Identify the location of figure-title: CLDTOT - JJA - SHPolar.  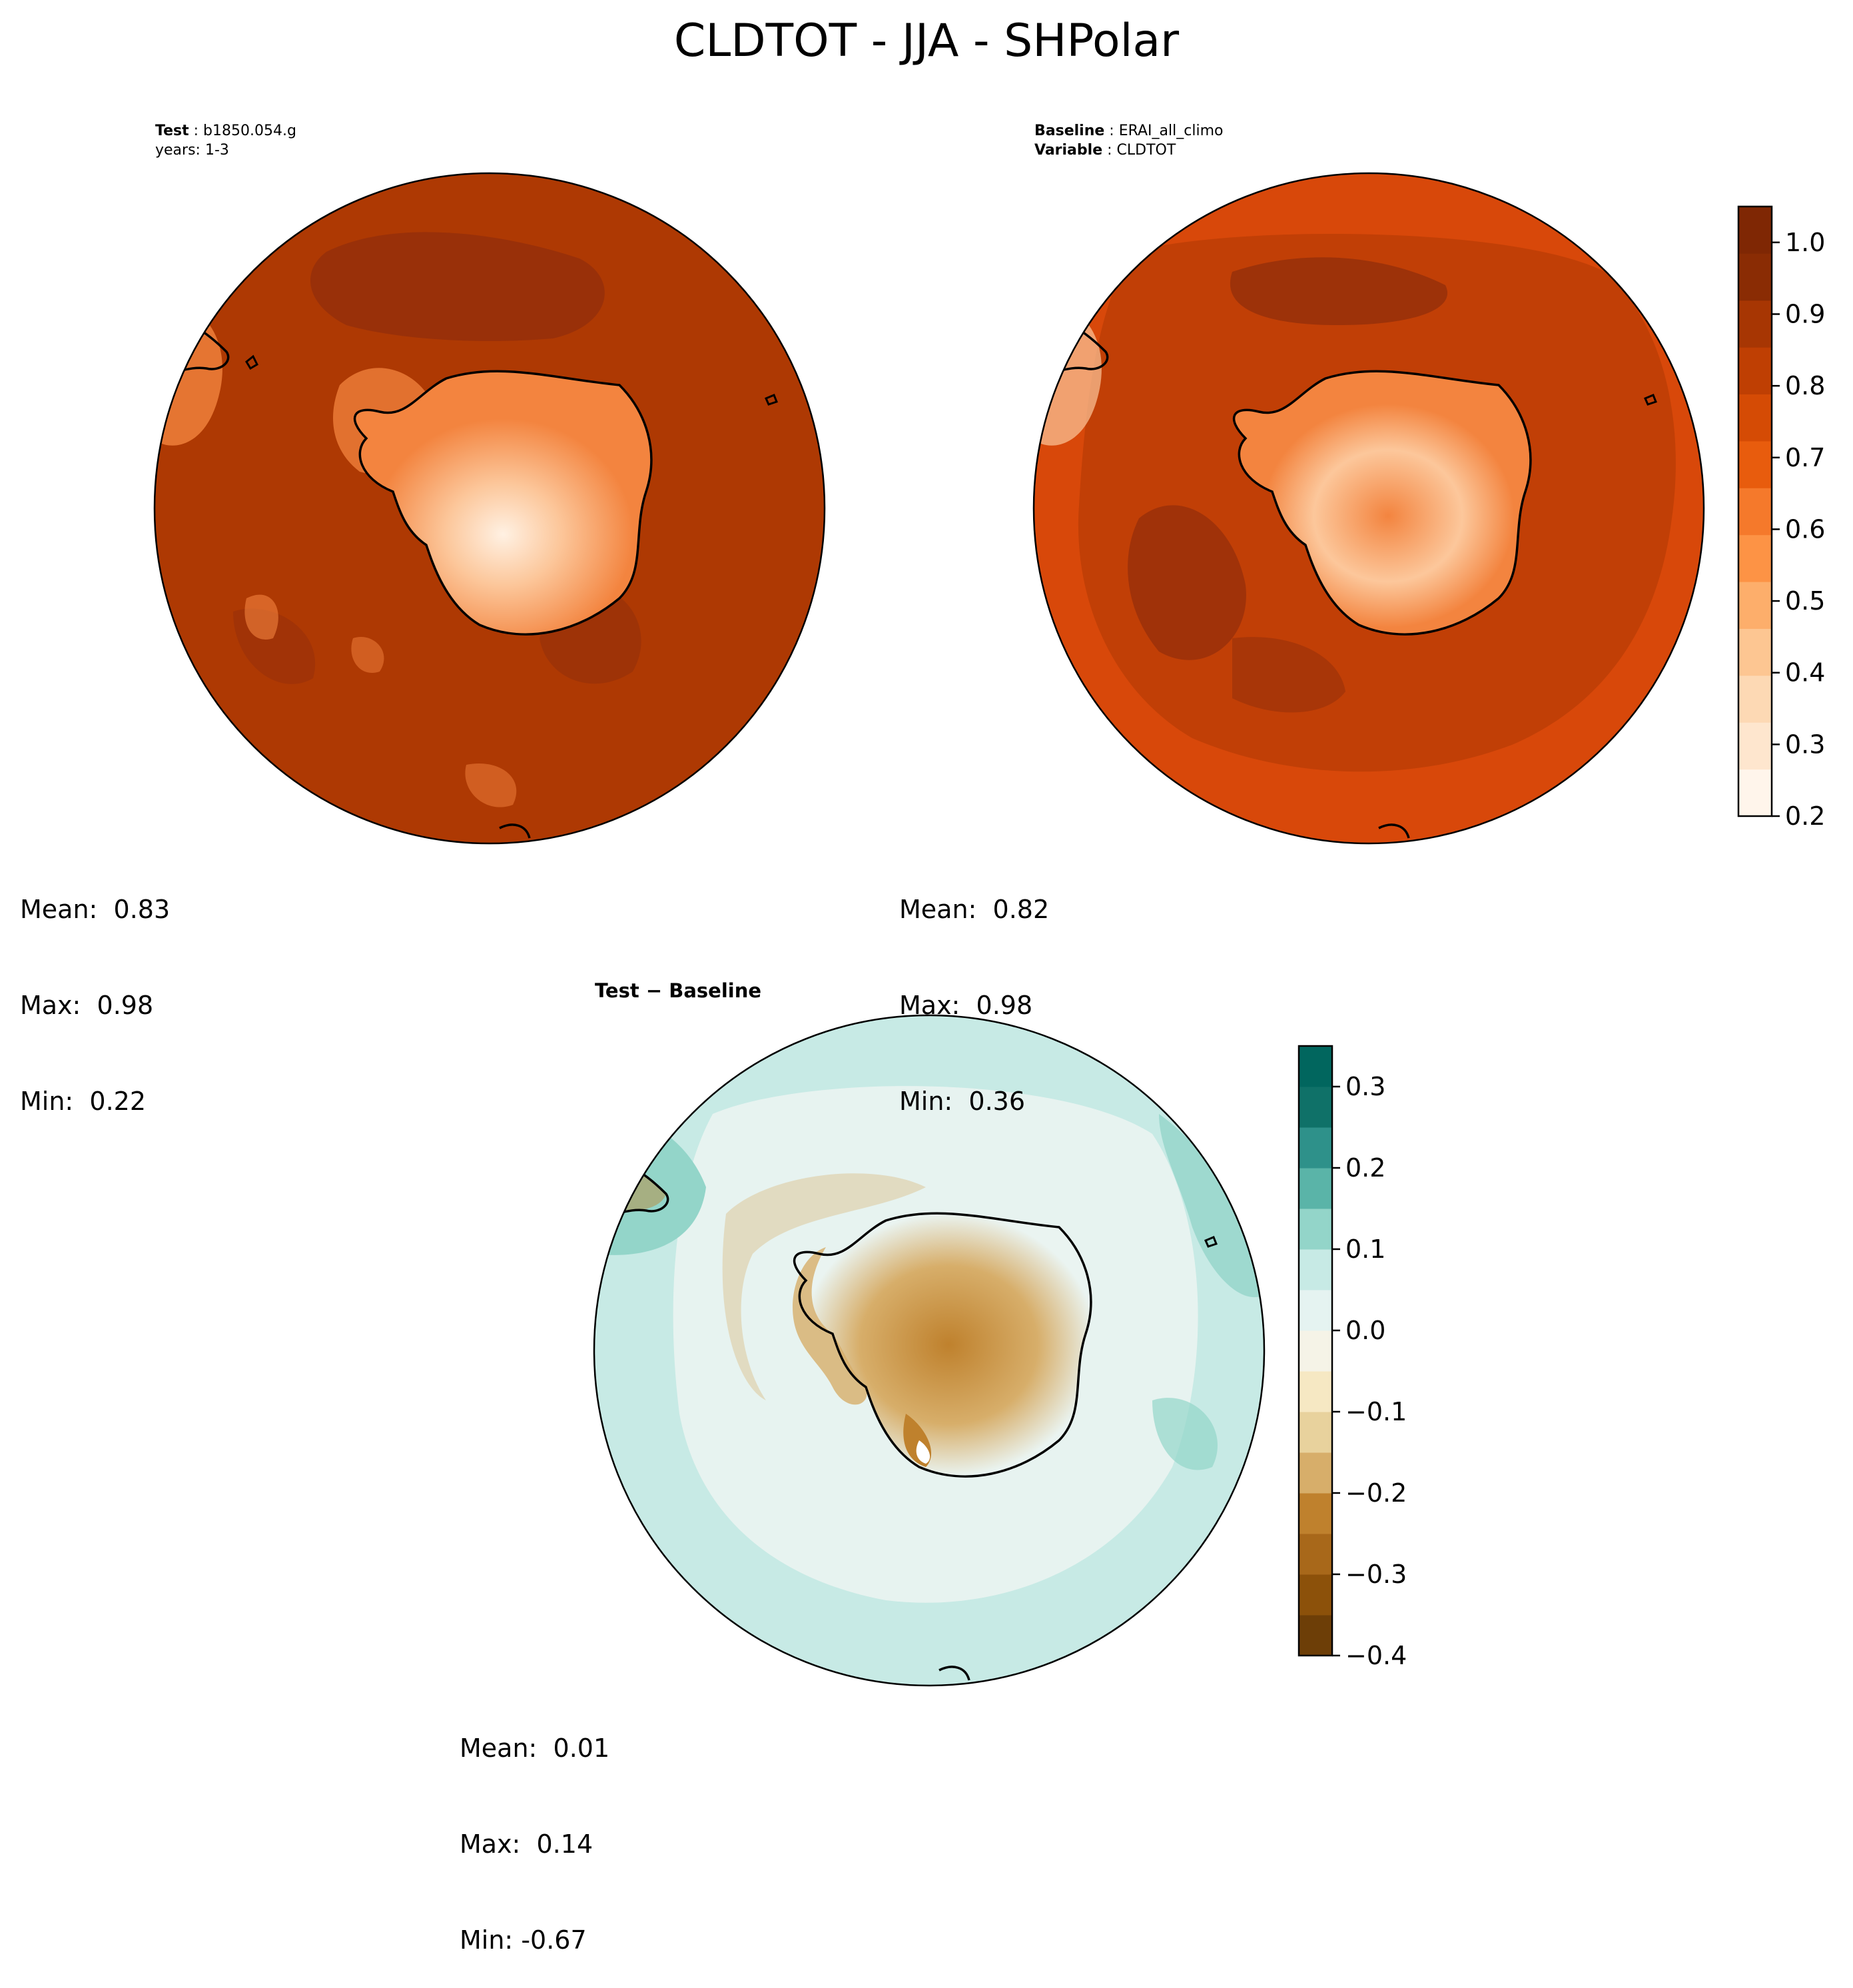
(926, 41).